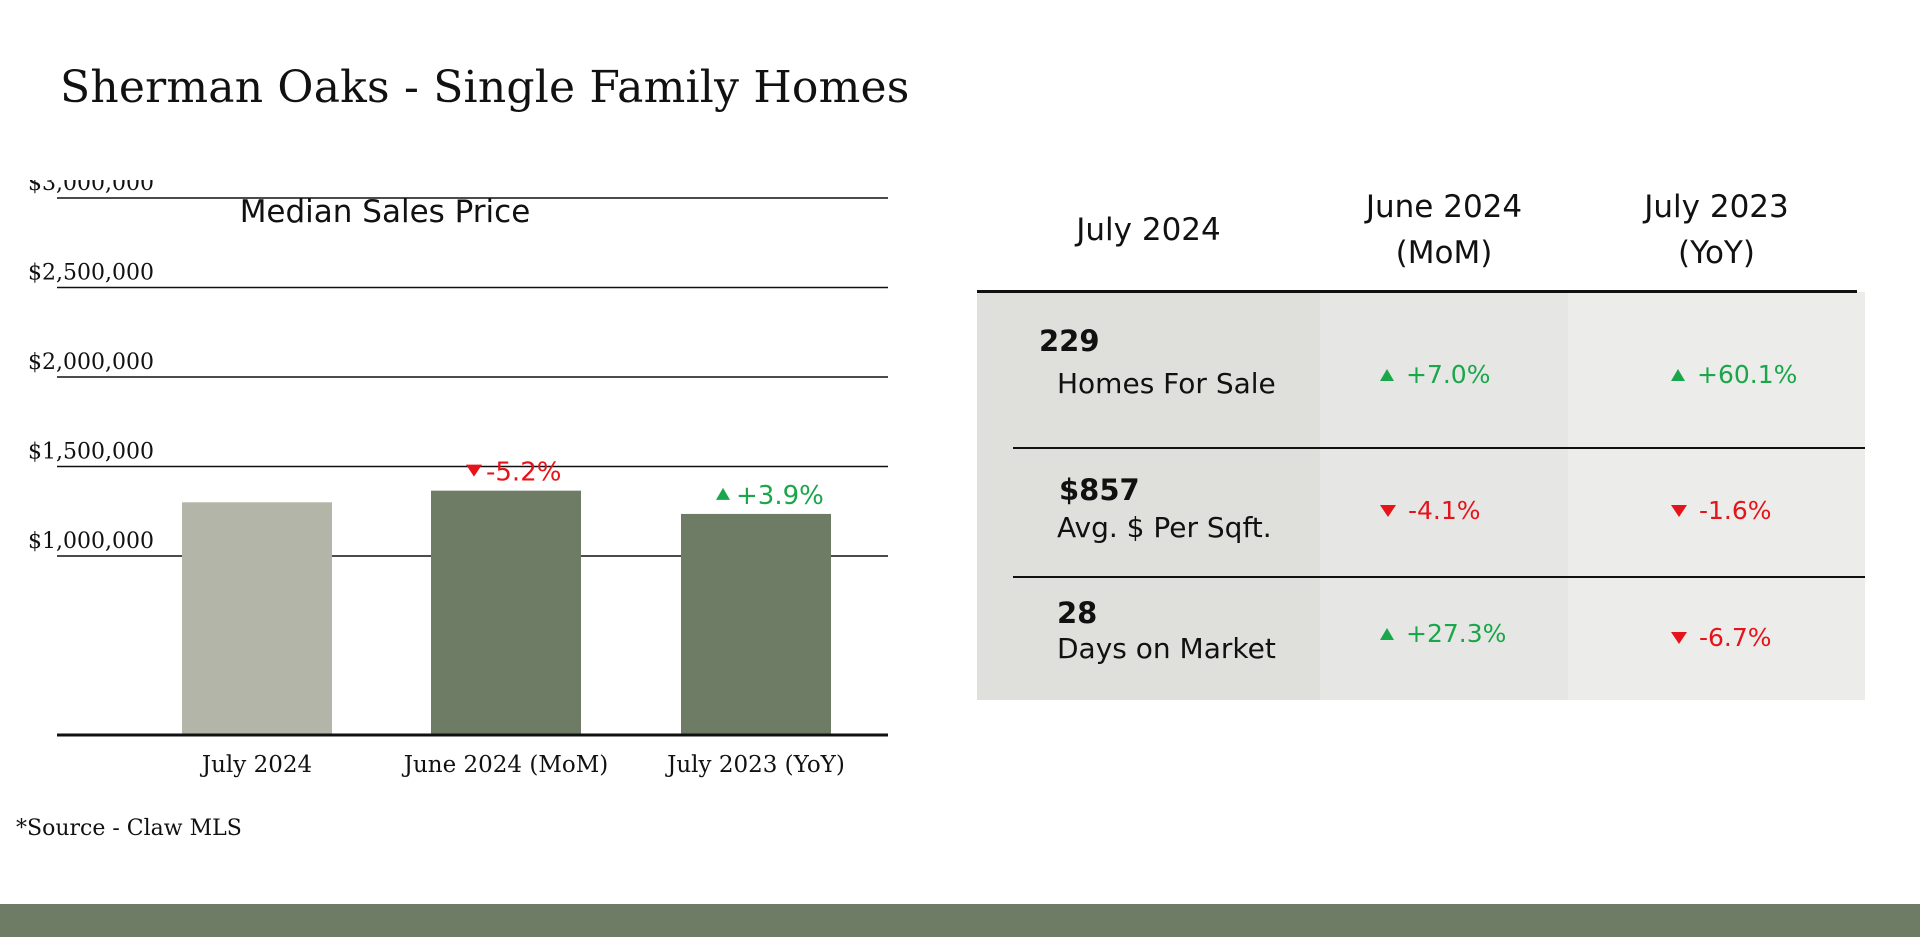 The width and height of the screenshot is (1920, 937). I want to click on header-yoy: July 2023 (YoY), so click(1716, 230).